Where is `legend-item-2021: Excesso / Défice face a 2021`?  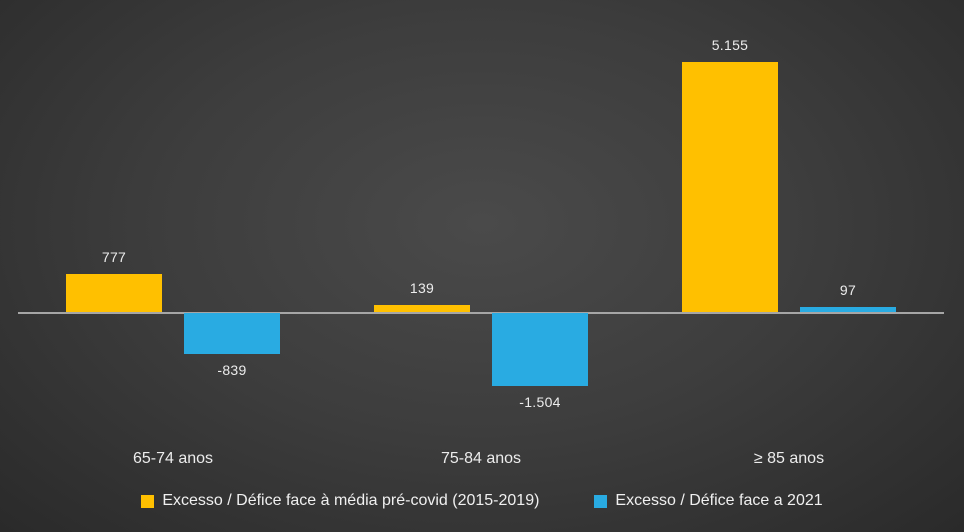
legend-item-2021: Excesso / Défice face a 2021 is located at coordinates (708, 501).